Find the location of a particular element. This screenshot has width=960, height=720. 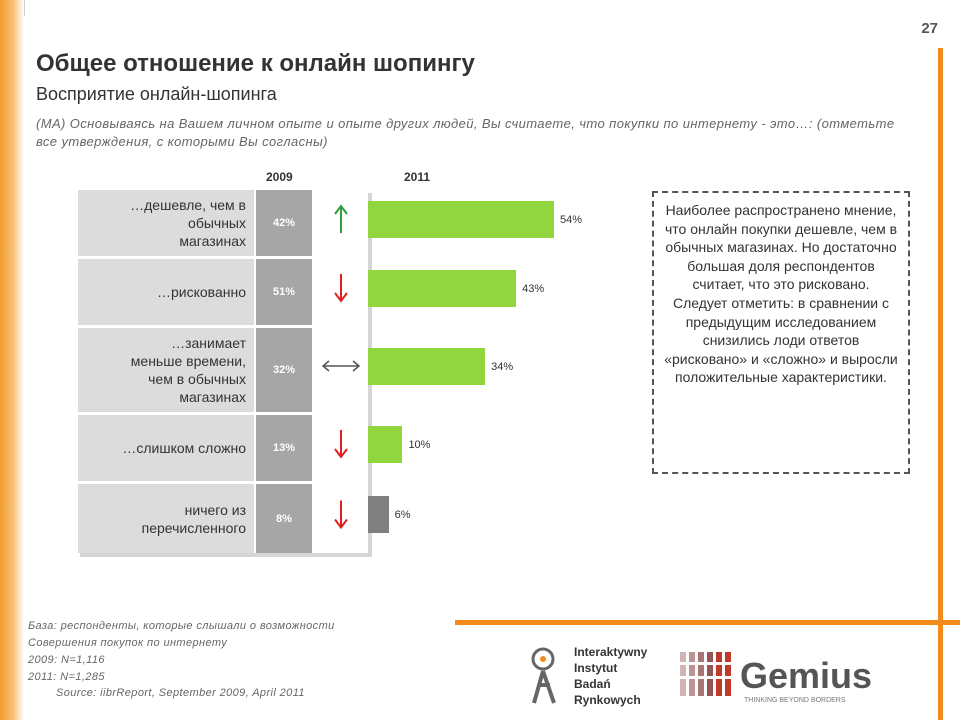

orange-vertical-rule is located at coordinates (940, 384).